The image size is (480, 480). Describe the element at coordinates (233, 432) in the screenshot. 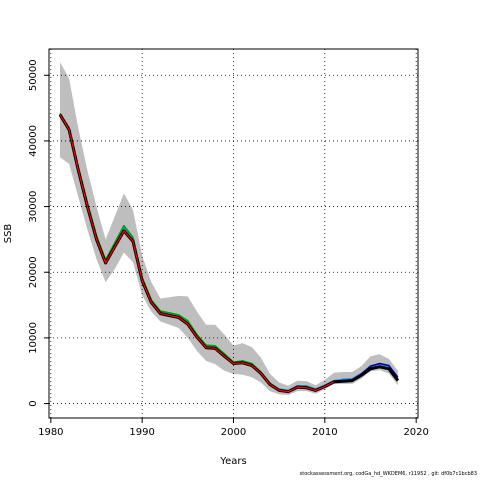

I see `x-tick-label: 2000` at that location.